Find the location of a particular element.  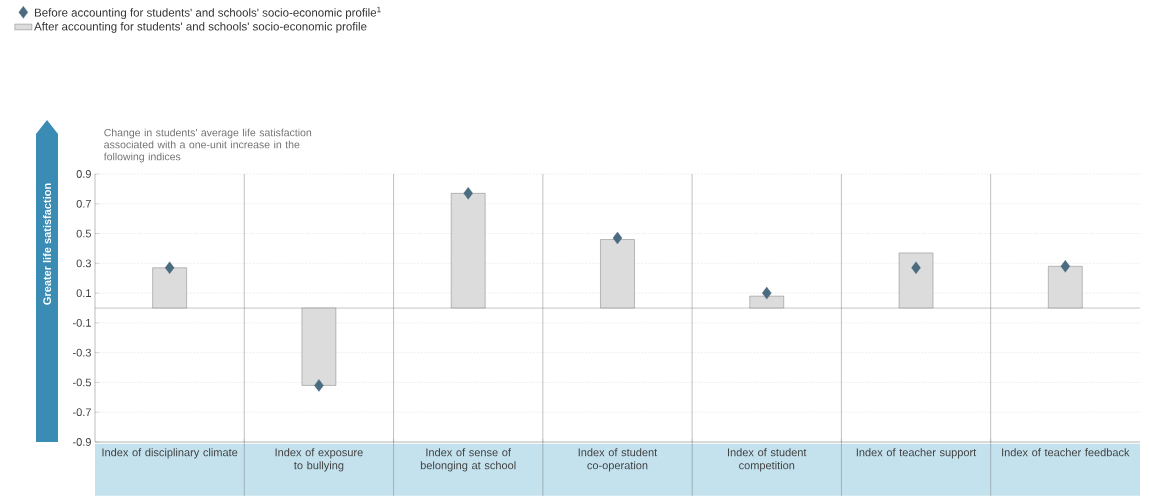

x-tick-label: Index of exposure to bullying is located at coordinates (319, 460).